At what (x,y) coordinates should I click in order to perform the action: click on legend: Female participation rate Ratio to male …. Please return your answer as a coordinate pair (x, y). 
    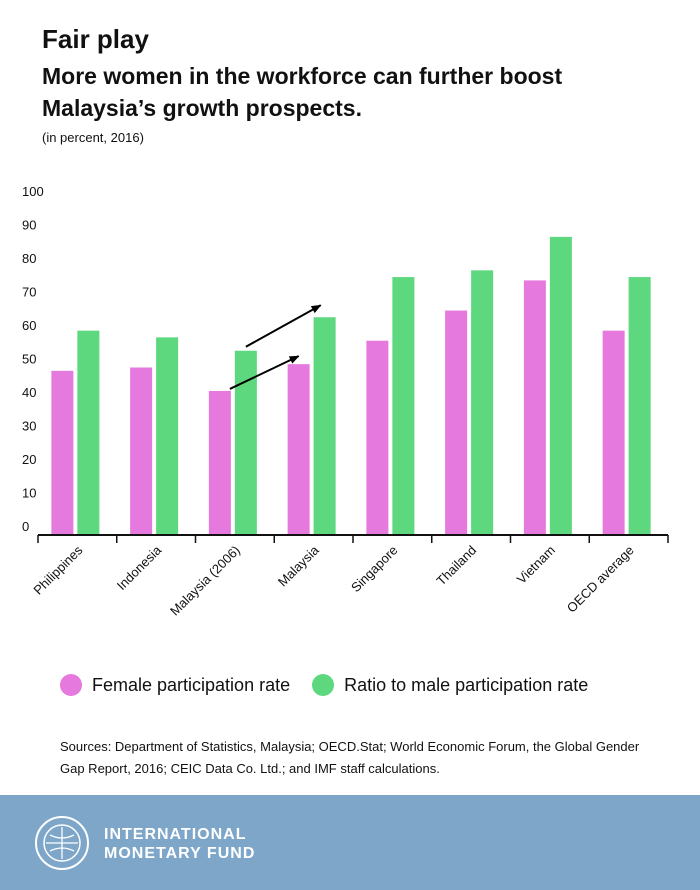
    Looking at the image, I should click on (335, 685).